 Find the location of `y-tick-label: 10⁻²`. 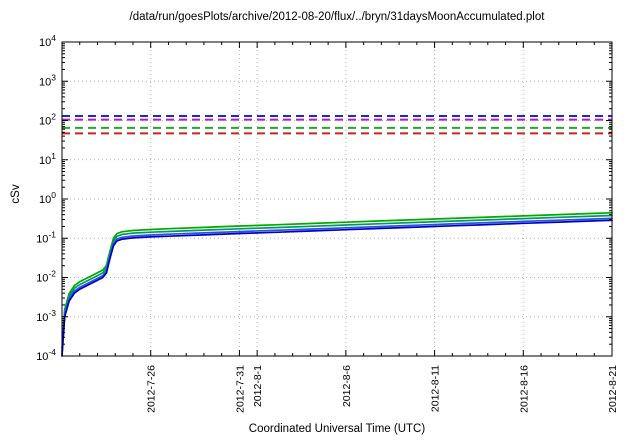

y-tick-label: 10⁻² is located at coordinates (46, 277).